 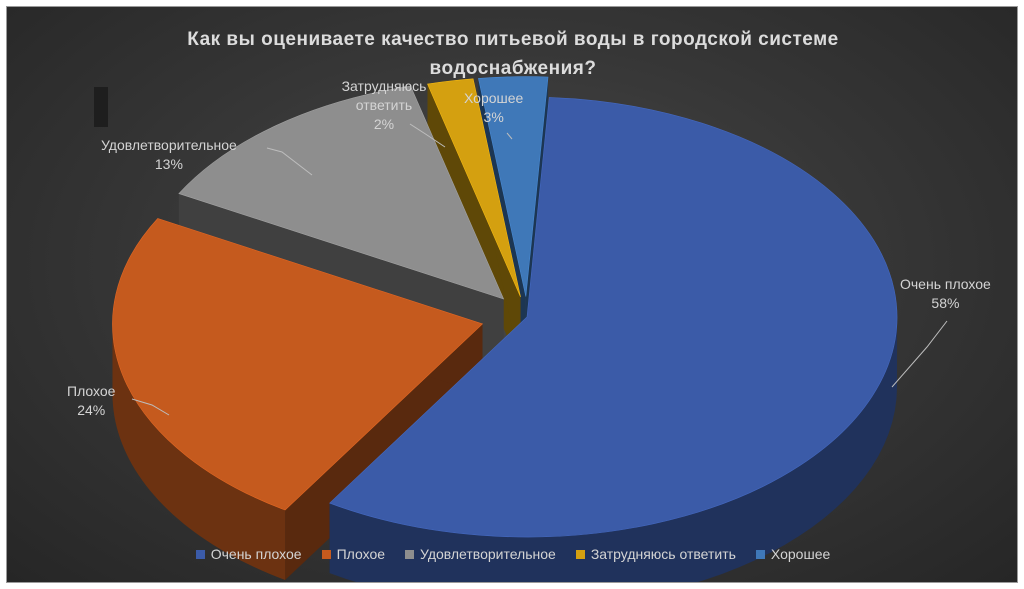 What do you see at coordinates (91, 391) in the screenshot?
I see `label-plokhoe-name: Плохое` at bounding box center [91, 391].